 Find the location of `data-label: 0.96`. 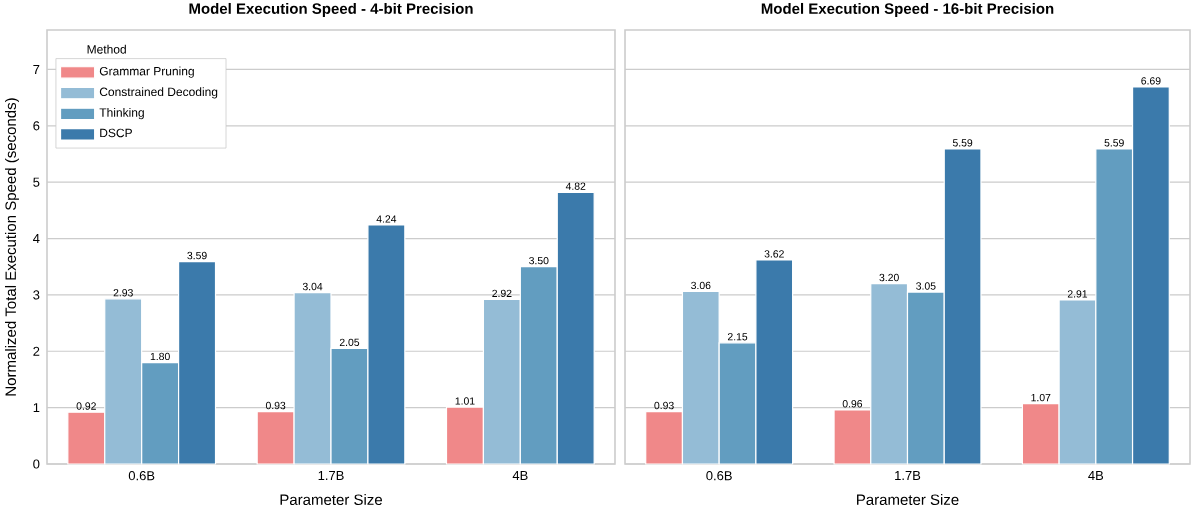

data-label: 0.96 is located at coordinates (852, 404).